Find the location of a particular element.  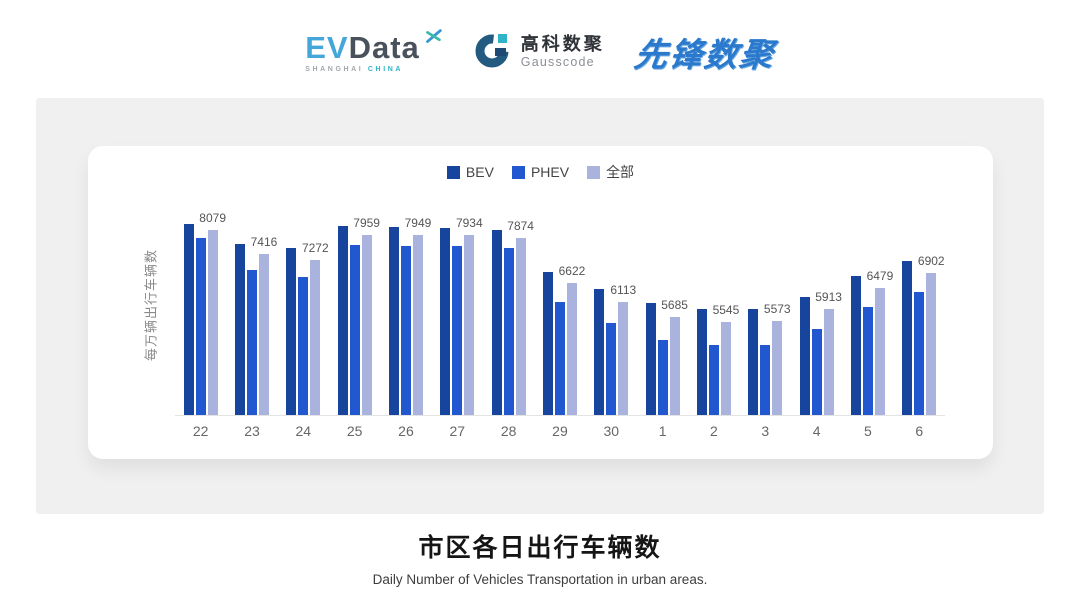

y-axis-label: 每万辆出行车辆数 is located at coordinates (151, 305).